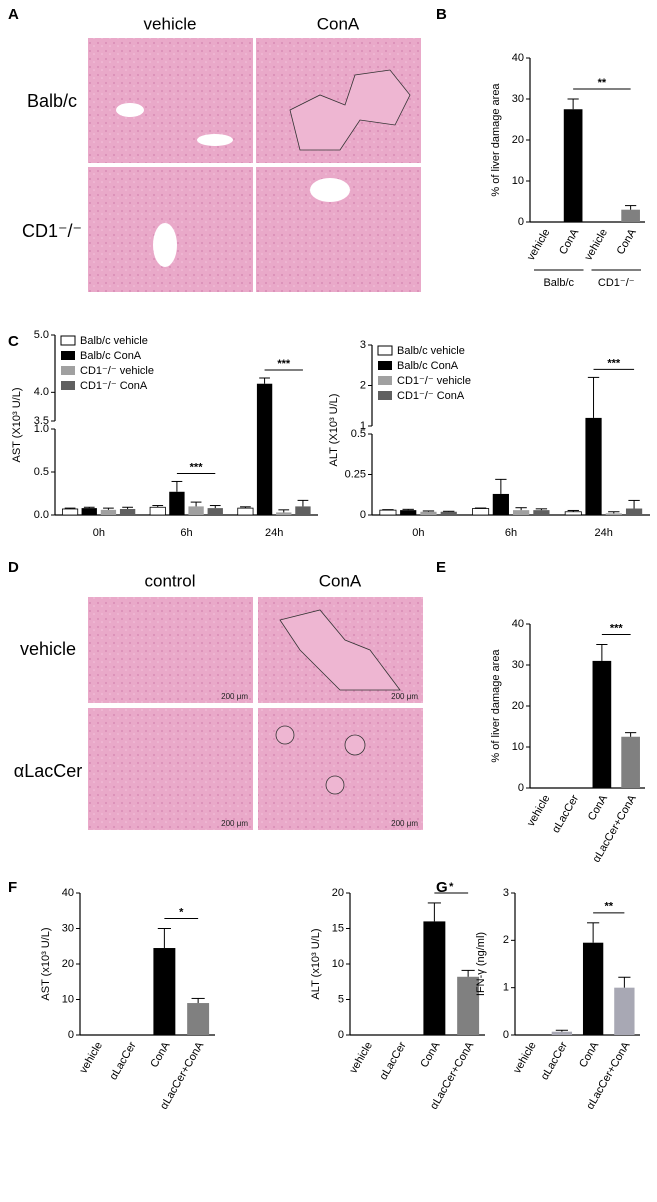 The image size is (657, 1202). Describe the element at coordinates (169, 580) in the screenshot. I see `column-label: control` at that location.